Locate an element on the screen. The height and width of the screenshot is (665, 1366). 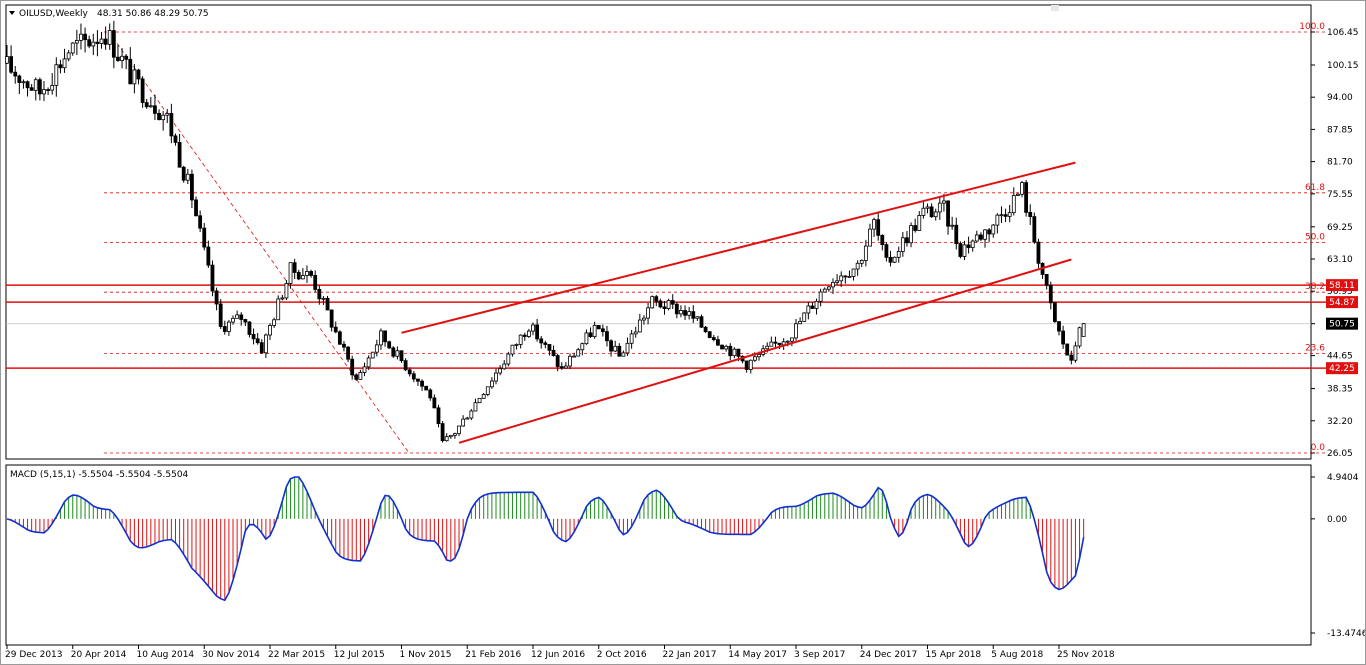
time-tick-label: 22 Mar 2015 is located at coordinates (296, 655).